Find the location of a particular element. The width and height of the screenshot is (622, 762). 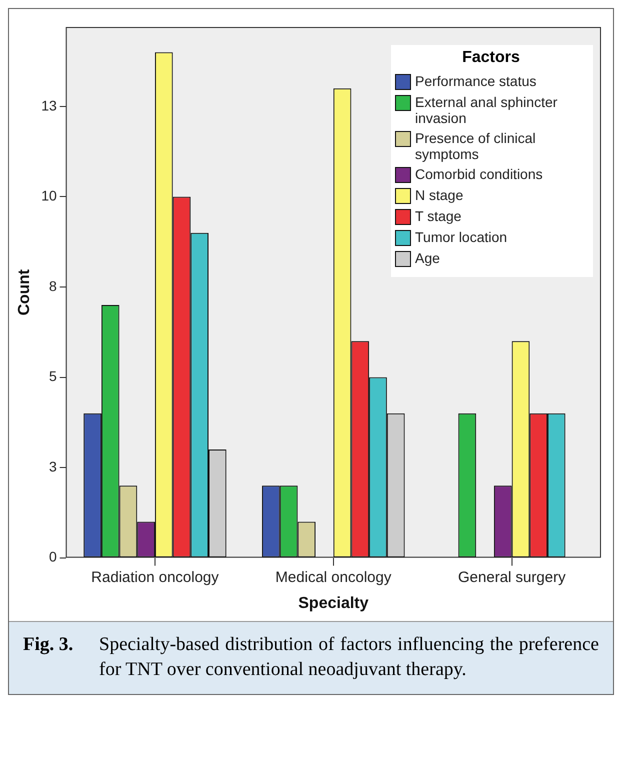

legend-label: Presence of clinical symptoms is located at coordinates (476, 146).